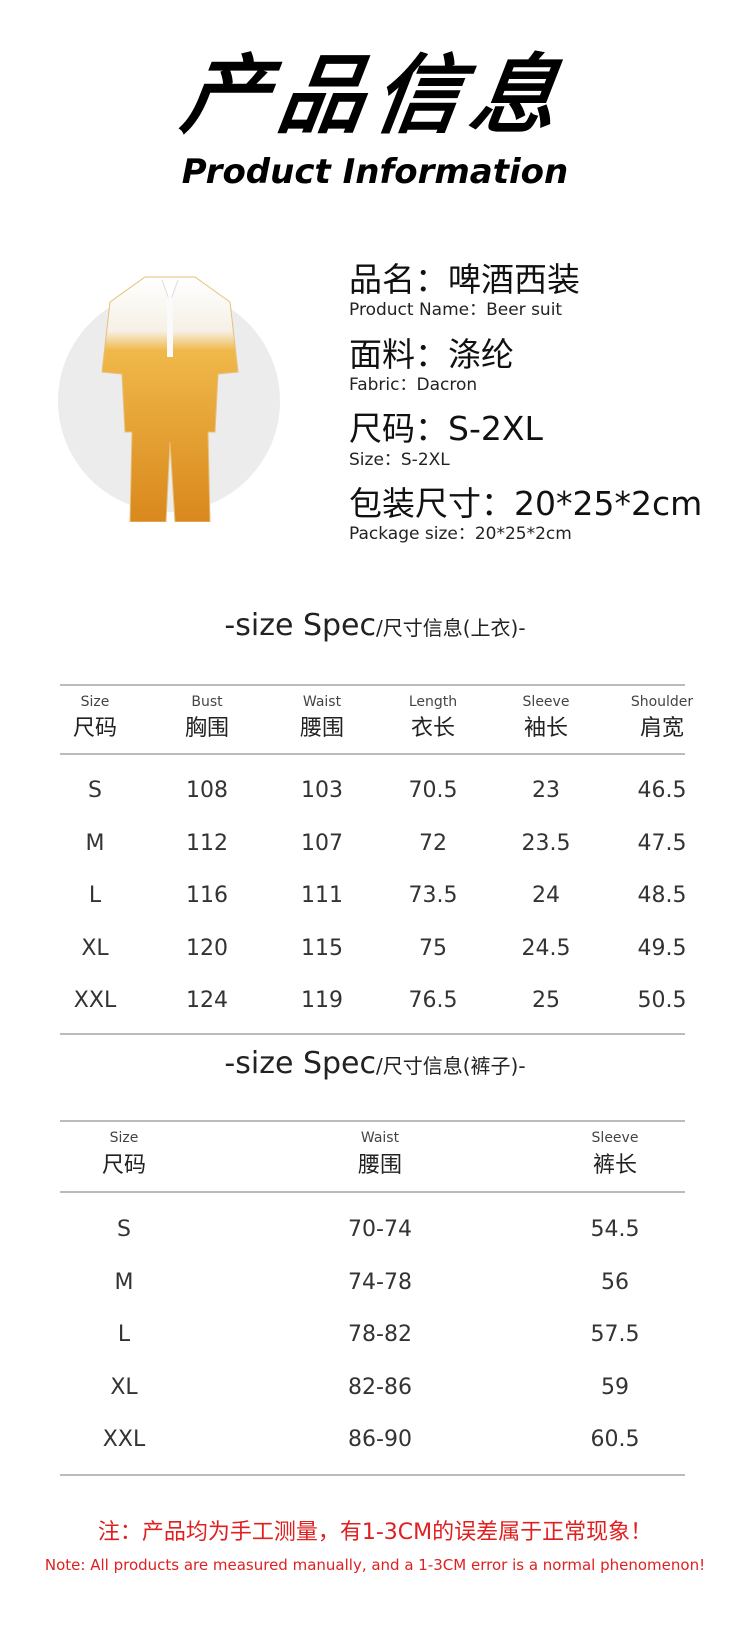 This screenshot has width=750, height=1644. I want to click on table-cell: 49.5, so click(662, 948).